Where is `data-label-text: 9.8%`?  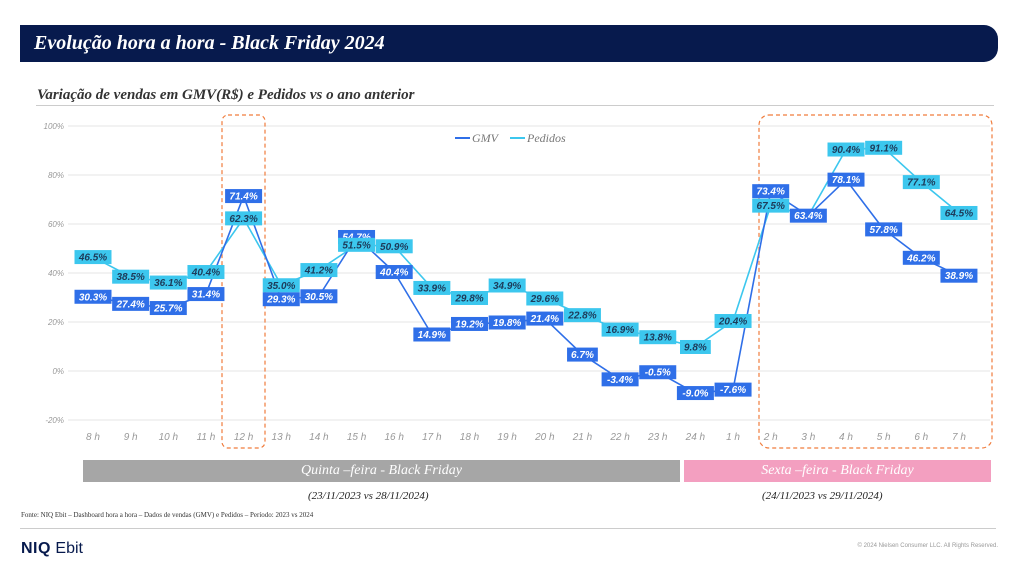
data-label-text: 9.8% is located at coordinates (695, 347).